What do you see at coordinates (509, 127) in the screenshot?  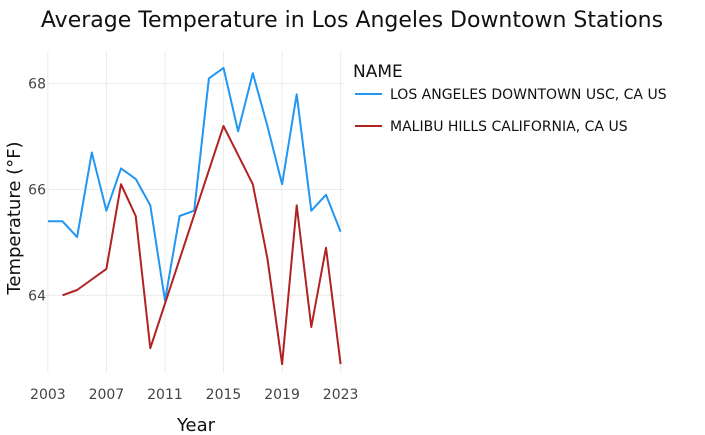 I see `legend-label-2: MALIBU HILLS CALIFORNIA, CA US` at bounding box center [509, 127].